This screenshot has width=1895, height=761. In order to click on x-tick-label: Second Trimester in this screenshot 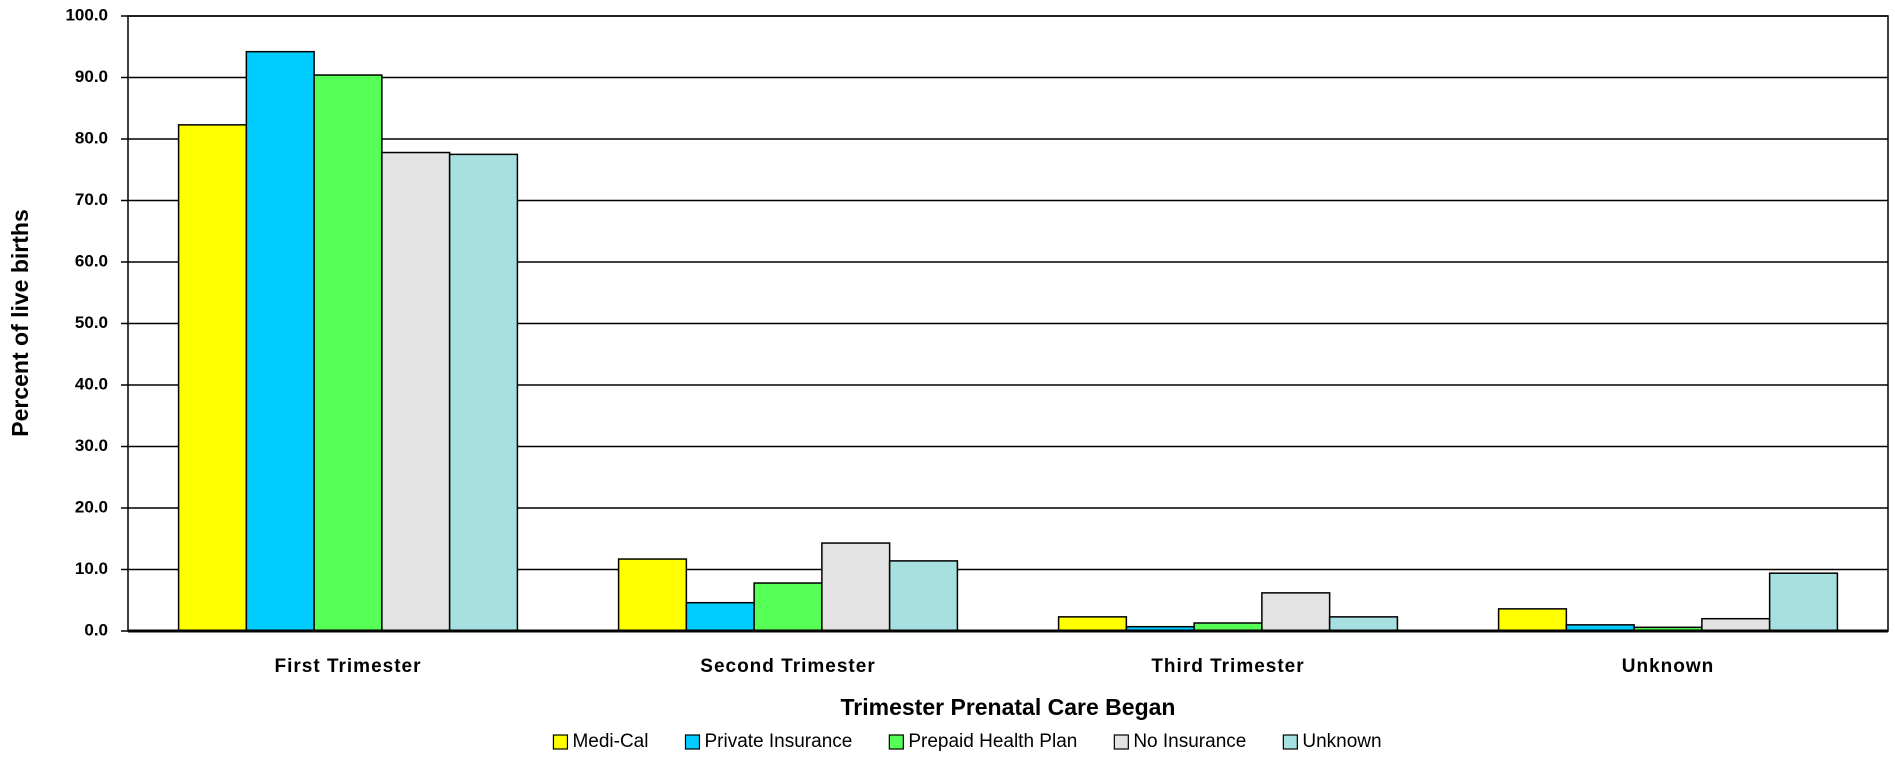, I will do `click(787, 666)`.